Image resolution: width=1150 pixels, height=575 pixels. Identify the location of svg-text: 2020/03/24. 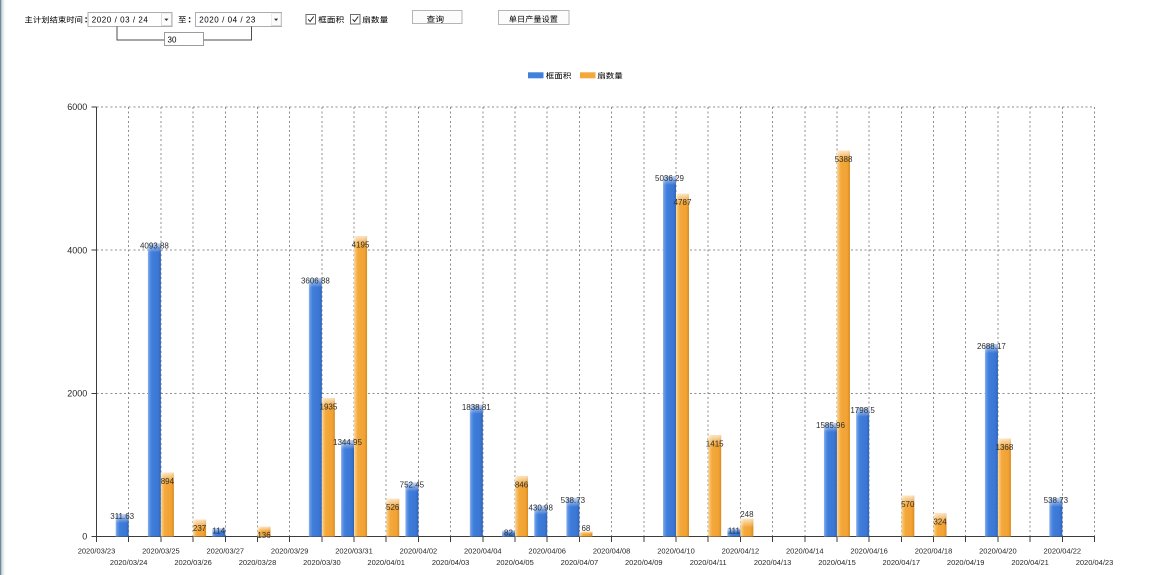
(129, 562).